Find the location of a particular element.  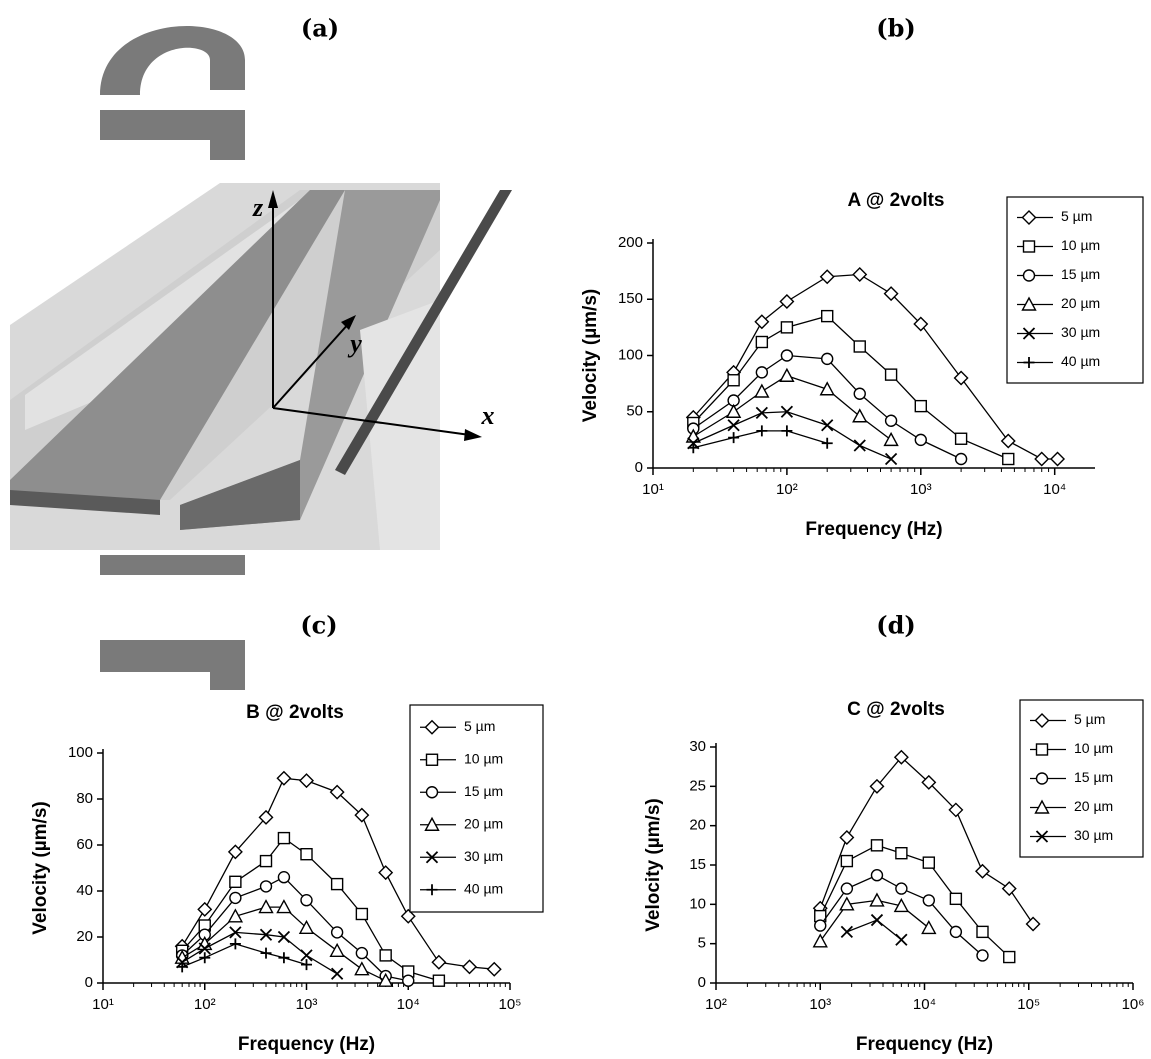

y-tick-label: 60 is located at coordinates (84, 844).